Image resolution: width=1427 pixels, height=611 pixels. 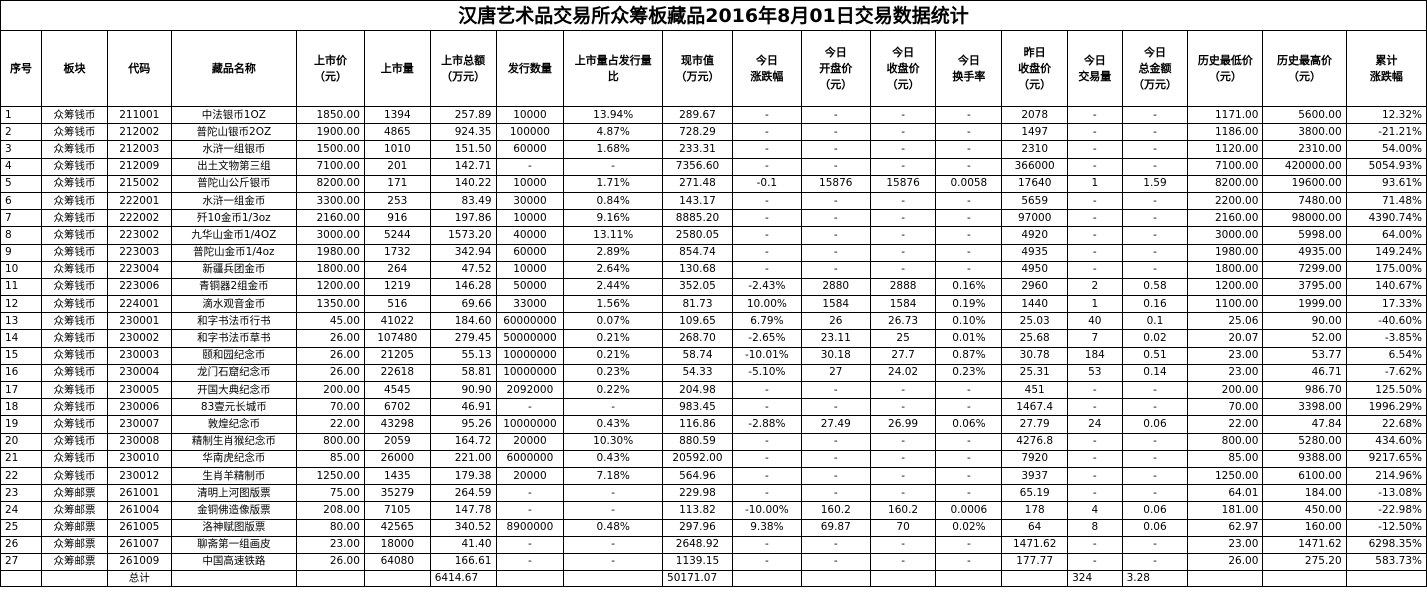 I want to click on table-cell: 2960, so click(x=1035, y=287).